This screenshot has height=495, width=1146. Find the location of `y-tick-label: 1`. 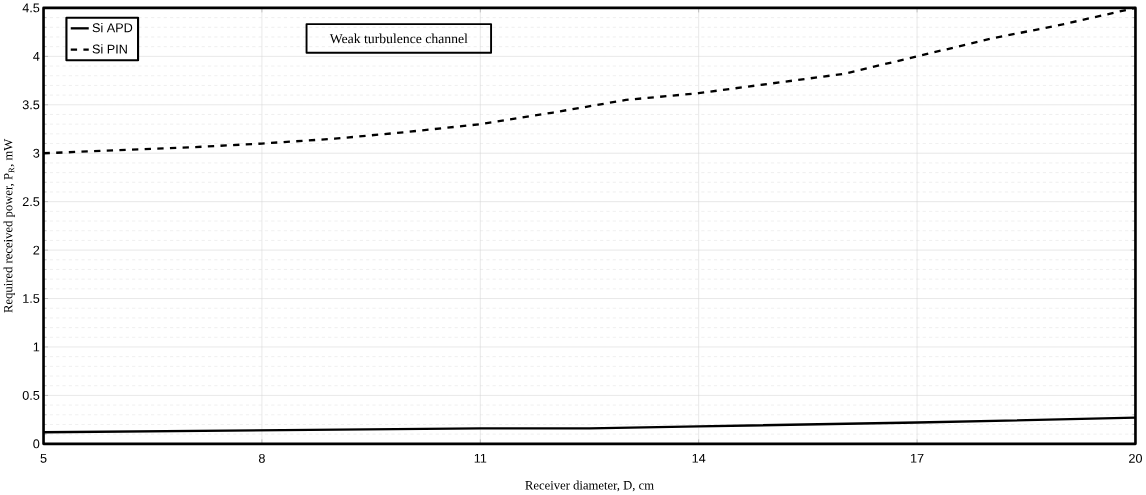

y-tick-label: 1 is located at coordinates (36, 347).